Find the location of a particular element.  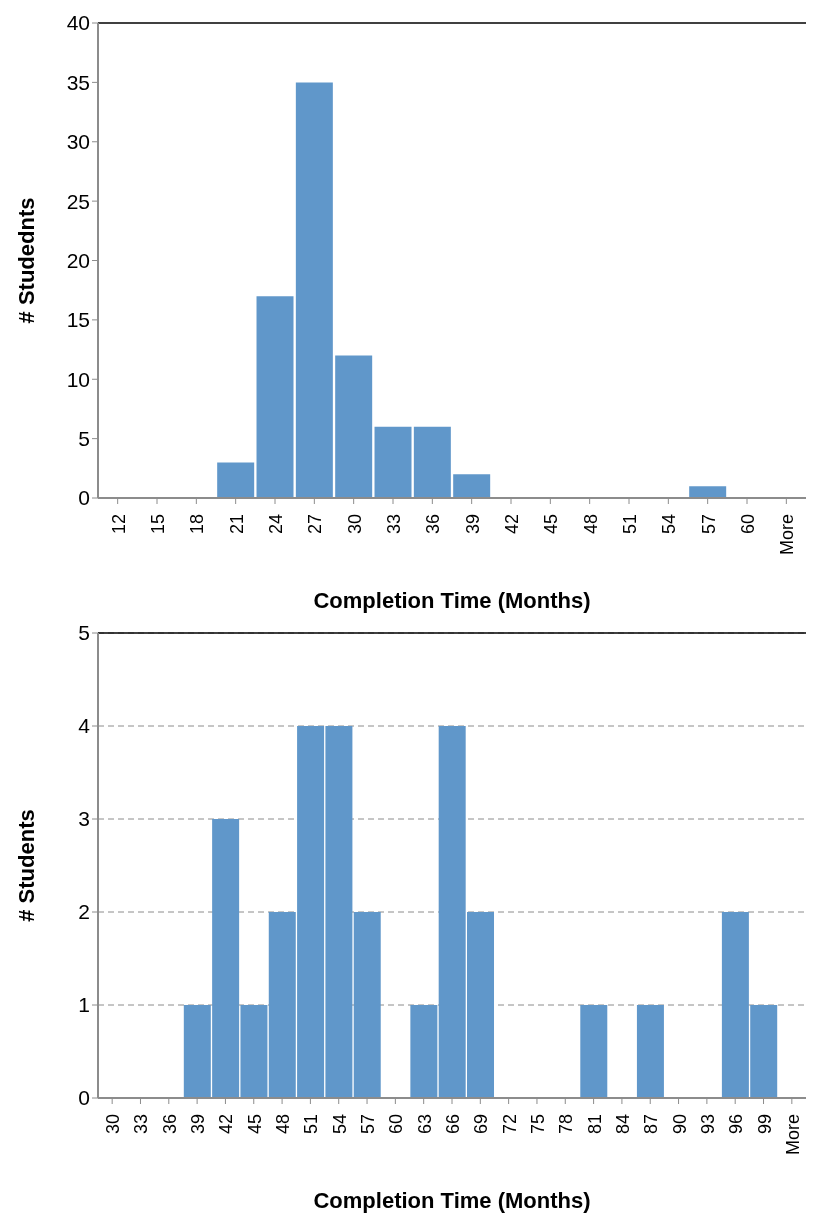

x-tick-label: 72 is located at coordinates (509, 1124).